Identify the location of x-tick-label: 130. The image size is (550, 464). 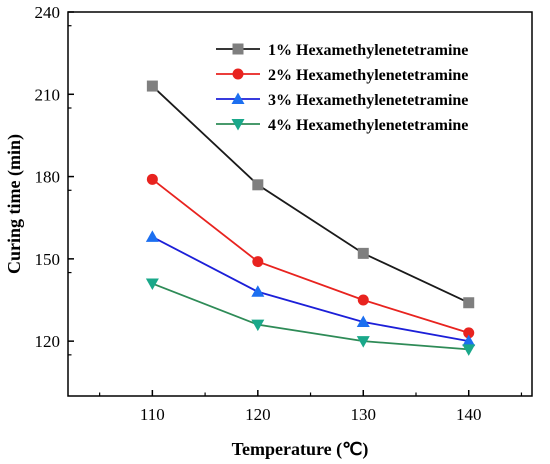
(364, 414).